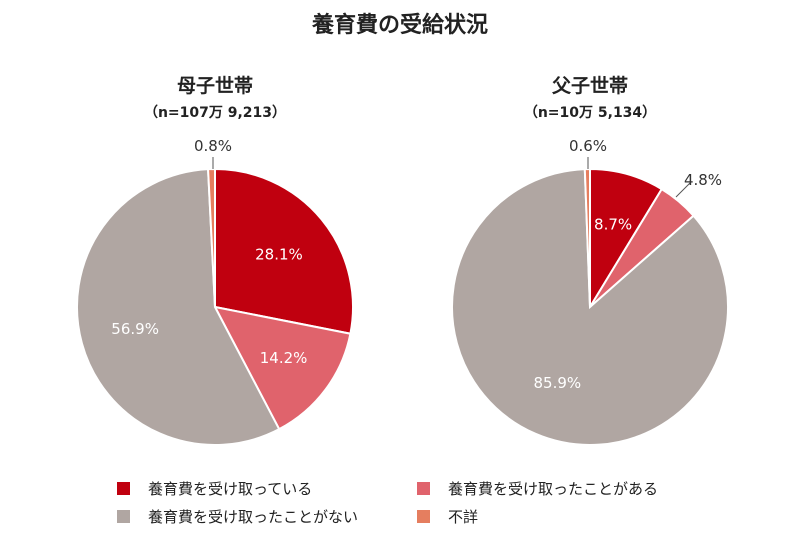  What do you see at coordinates (587, 237) in the screenshot?
I see `right-pie-slice-unknown` at bounding box center [587, 237].